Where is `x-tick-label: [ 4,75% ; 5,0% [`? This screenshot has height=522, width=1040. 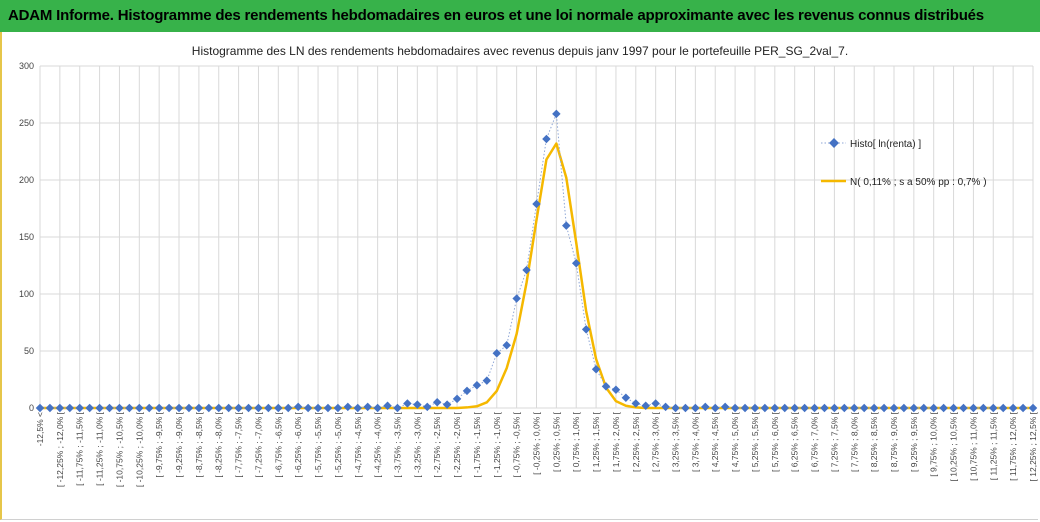 x-tick-label: [ 4,75% ; 5,0% [ is located at coordinates (735, 441).